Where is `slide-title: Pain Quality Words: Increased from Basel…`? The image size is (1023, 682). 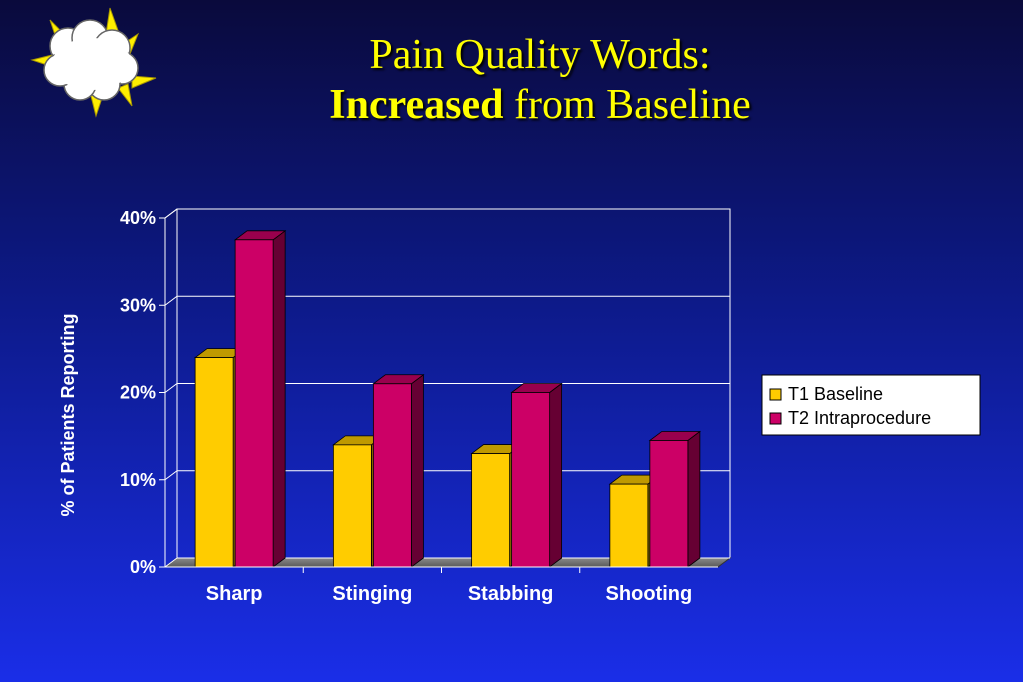 slide-title: Pain Quality Words: Increased from Basel… is located at coordinates (540, 80).